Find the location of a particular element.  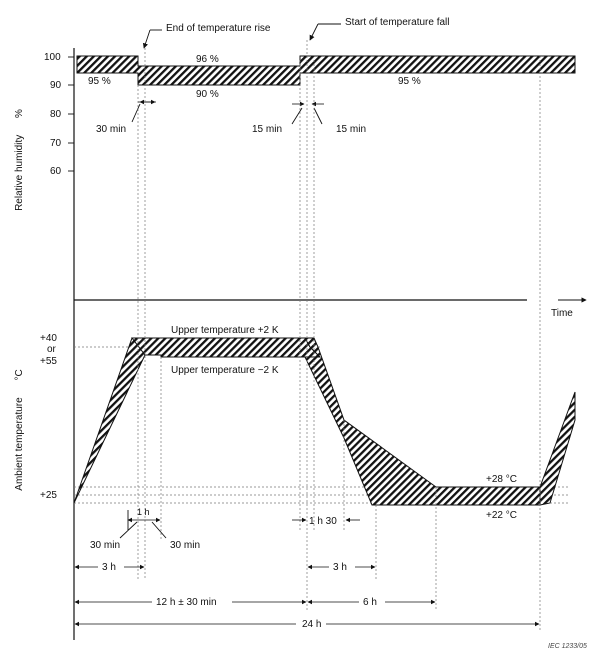

temperature-tick-or: or is located at coordinates (52, 349).